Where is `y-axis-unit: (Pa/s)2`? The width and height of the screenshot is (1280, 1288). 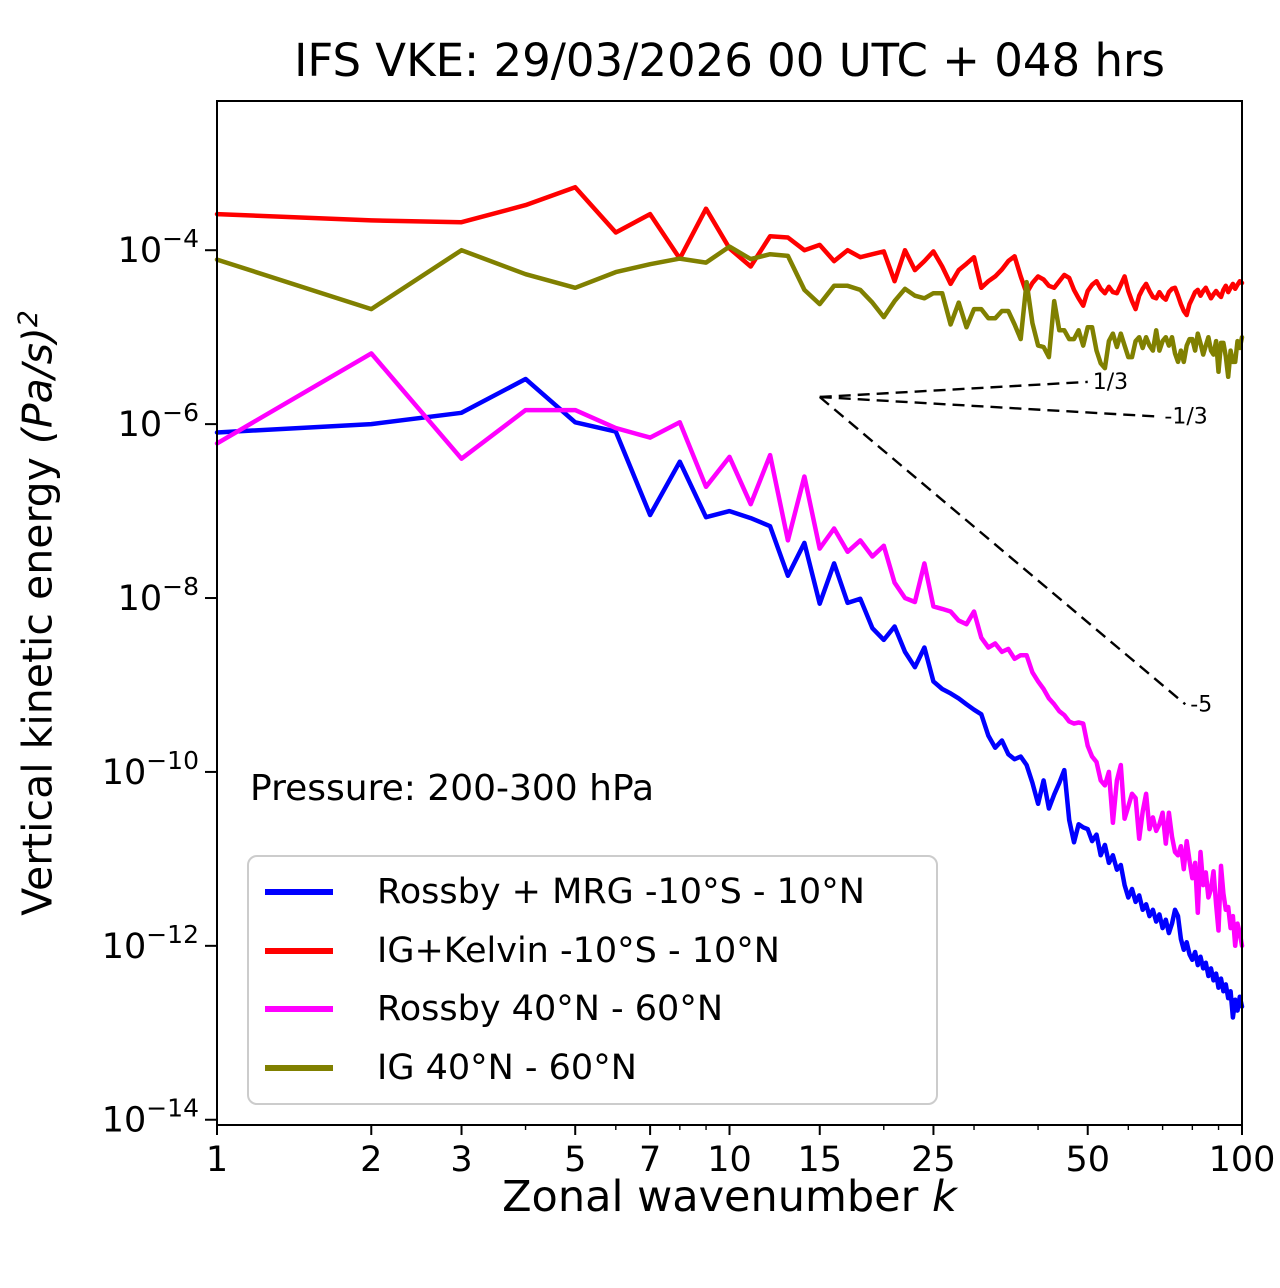 y-axis-unit: (Pa/s)2 is located at coordinates (37, 377).